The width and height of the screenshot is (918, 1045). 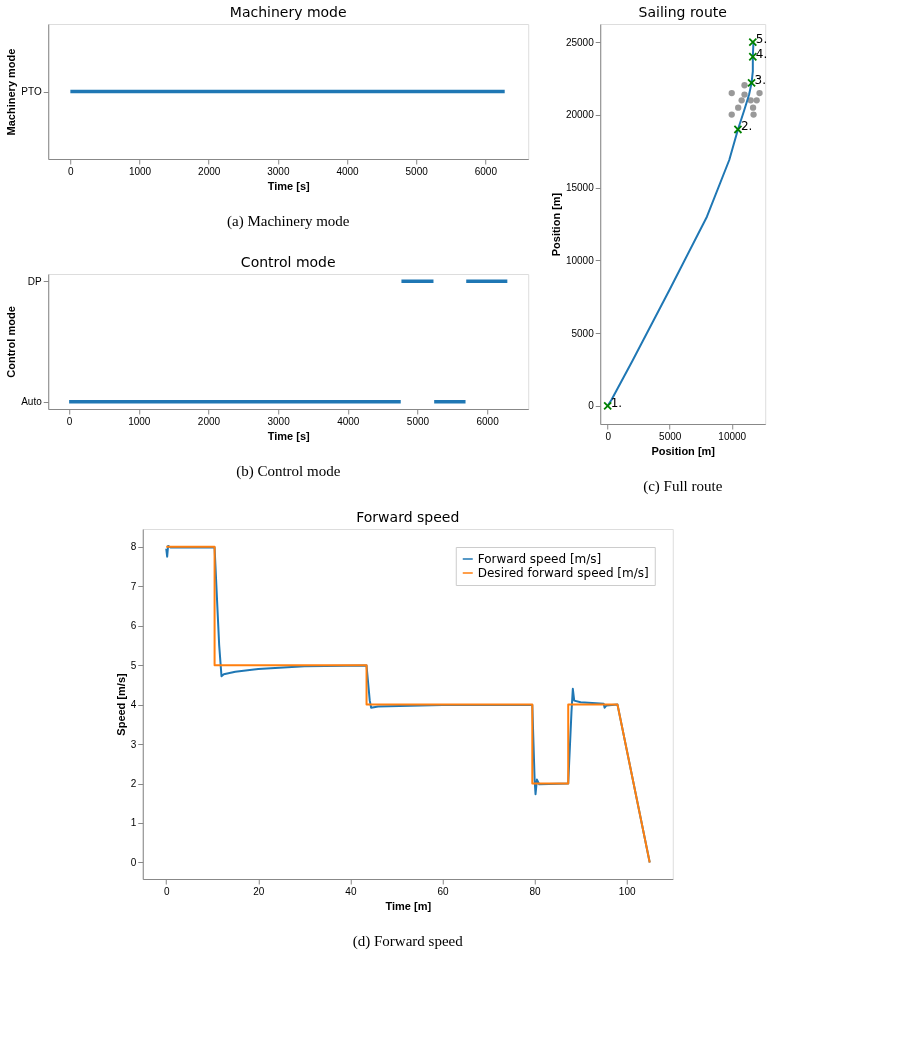 I want to click on y-axis-title: Control mode, so click(x=11, y=342).